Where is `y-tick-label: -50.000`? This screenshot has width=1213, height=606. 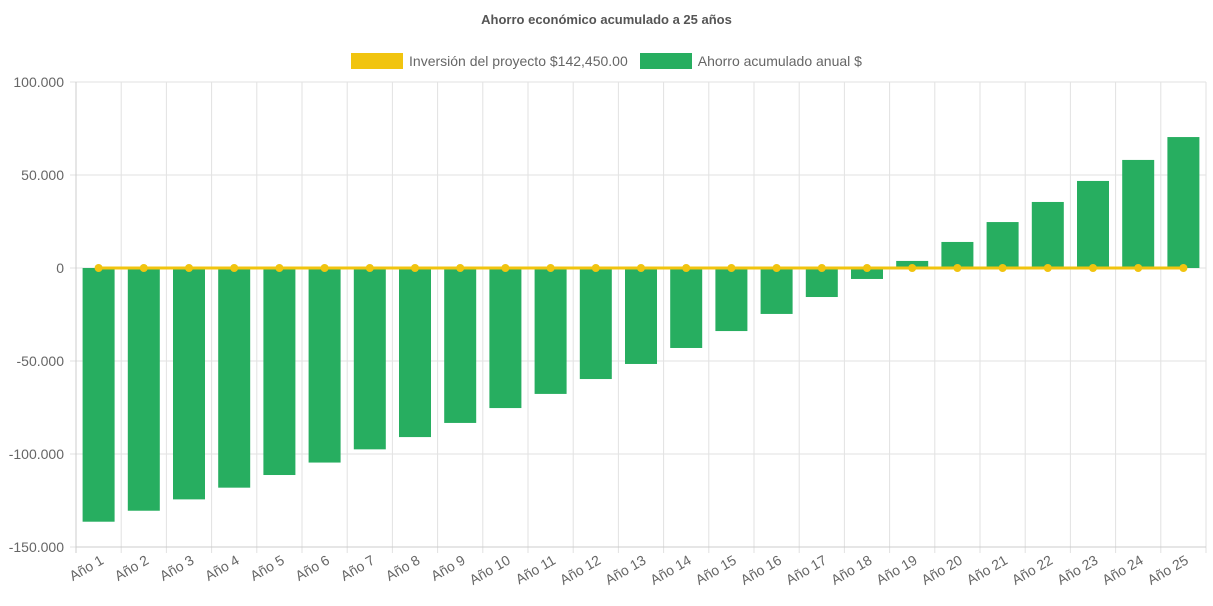
y-tick-label: -50.000 is located at coordinates (41, 361).